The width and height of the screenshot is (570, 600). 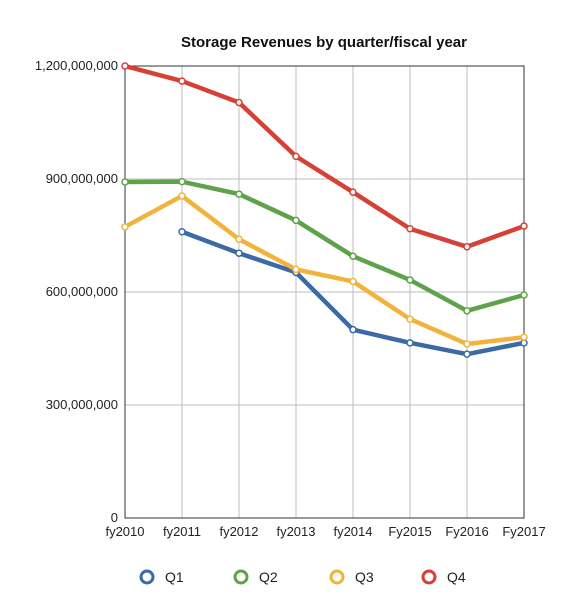 I want to click on x-tick-label: fy2010, so click(x=124, y=531).